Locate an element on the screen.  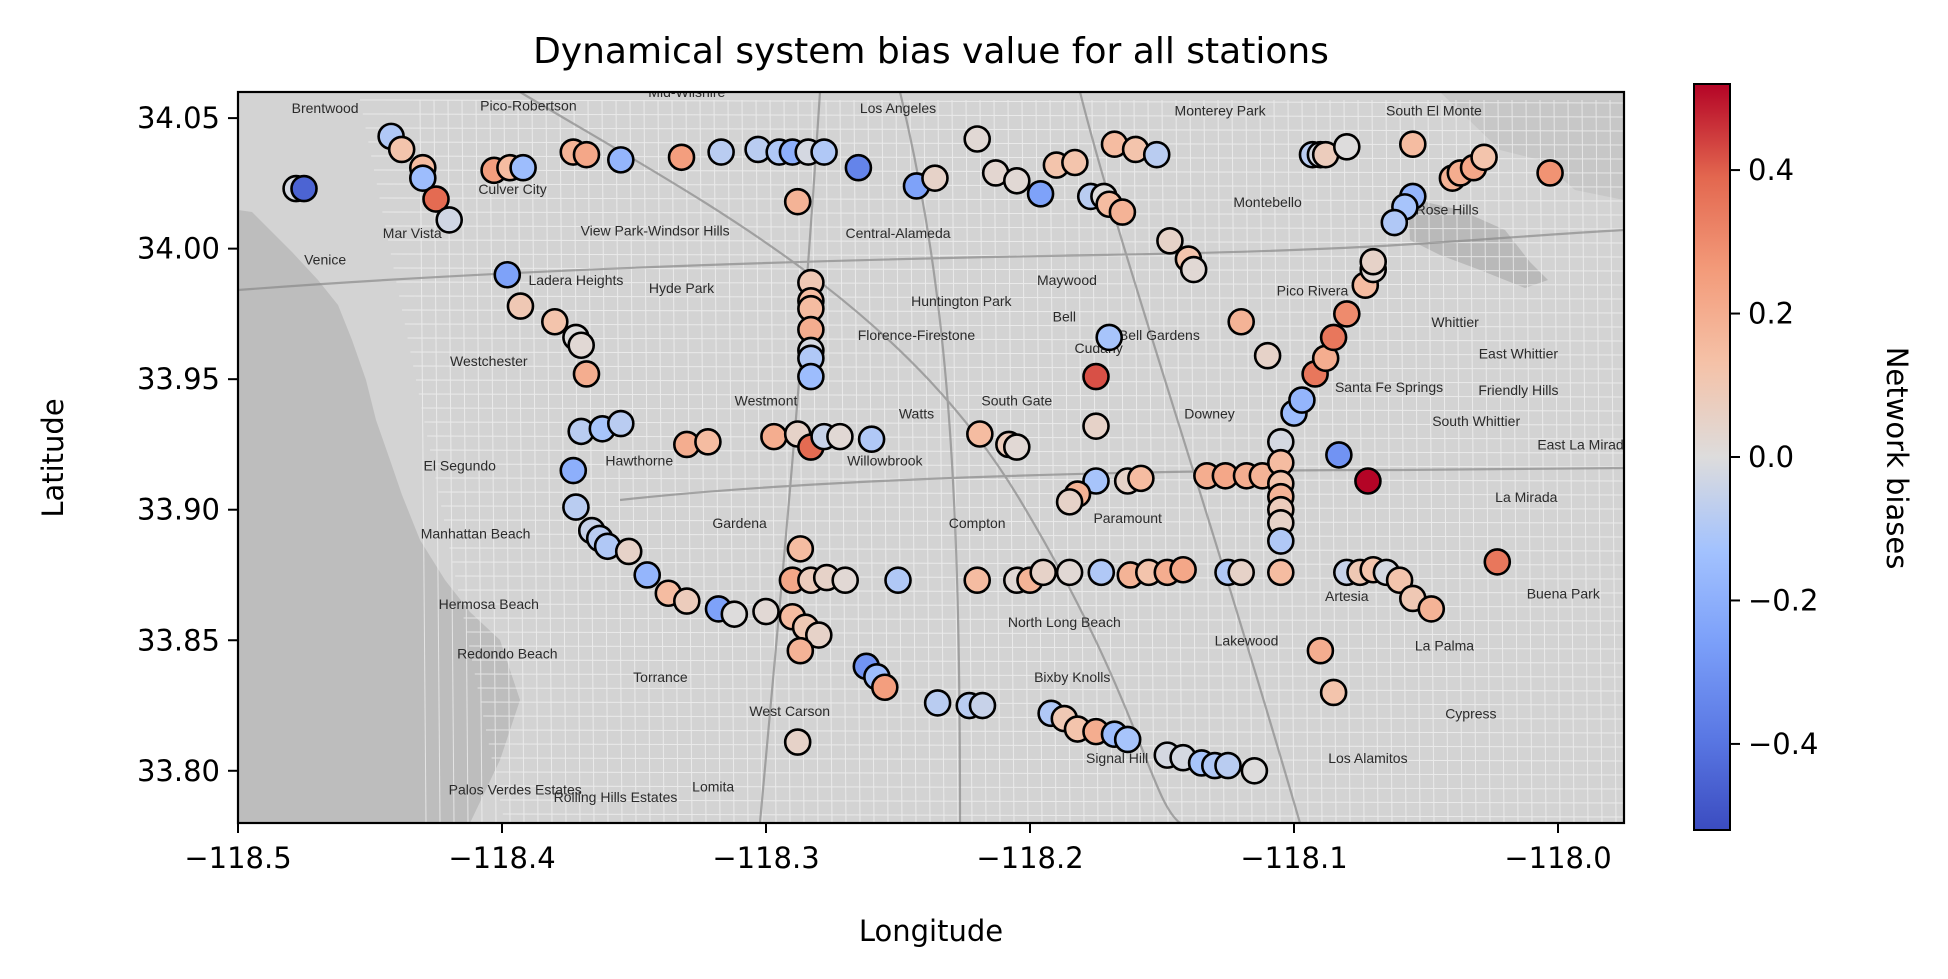
map-label: South Whittier is located at coordinates (1476, 421).